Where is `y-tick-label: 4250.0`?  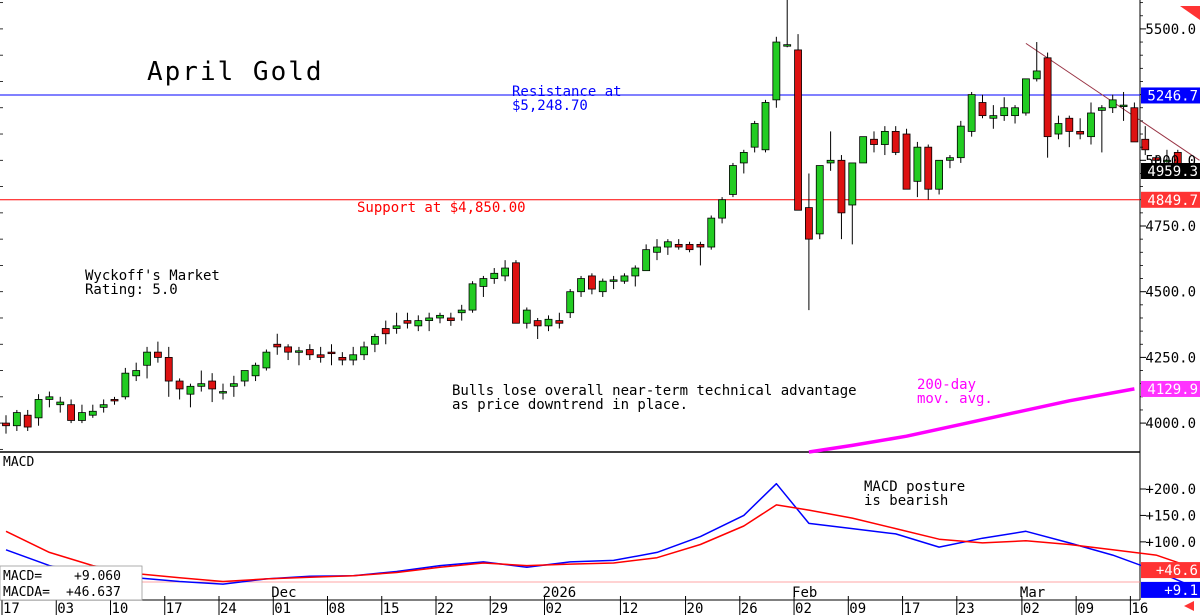
y-tick-label: 4250.0 is located at coordinates (1170, 358).